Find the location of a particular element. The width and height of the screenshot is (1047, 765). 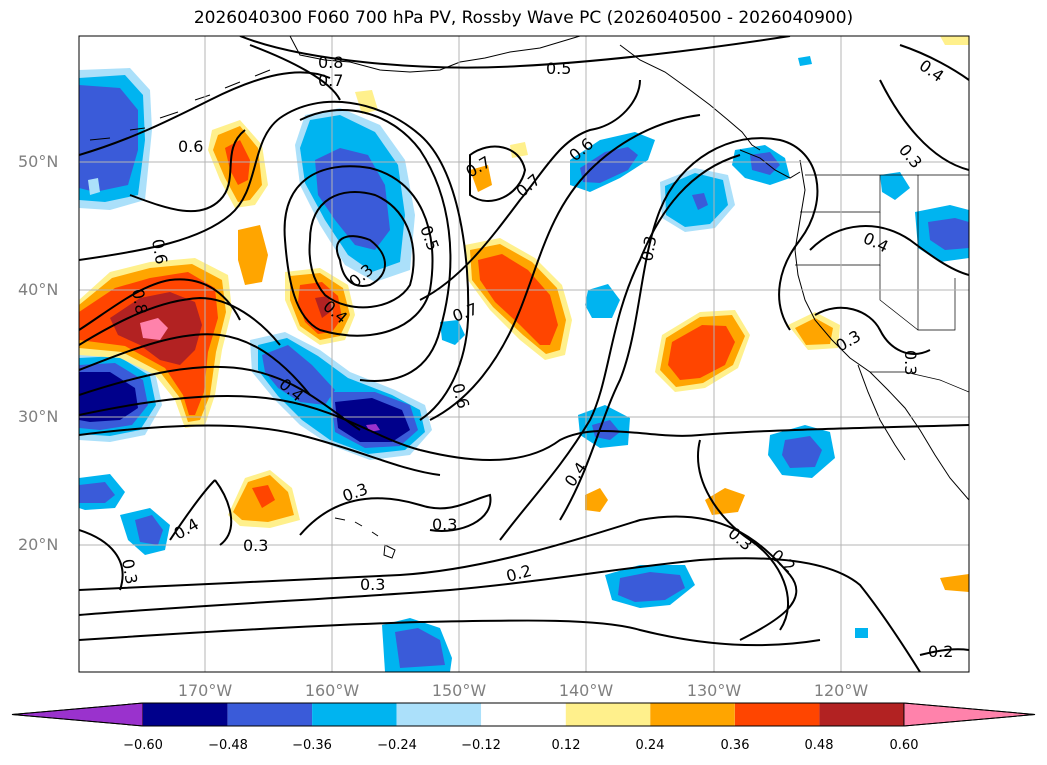

lat-label-20n: 20°N is located at coordinates (38, 544).